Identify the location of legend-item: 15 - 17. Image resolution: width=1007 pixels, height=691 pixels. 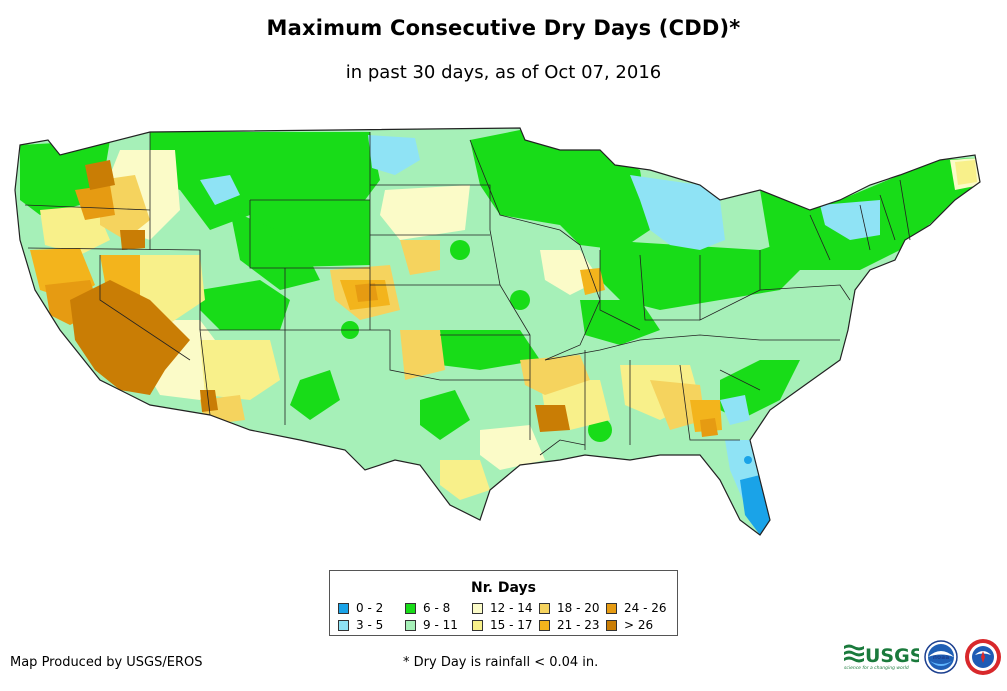
(502, 625).